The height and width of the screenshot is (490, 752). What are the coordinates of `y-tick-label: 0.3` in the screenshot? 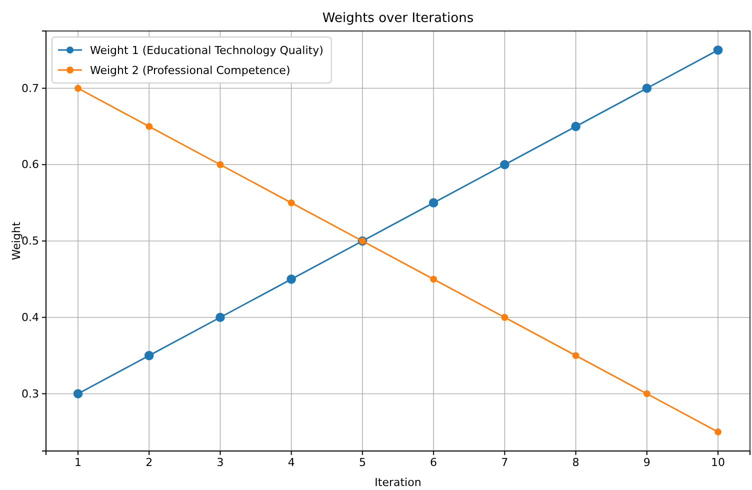 It's located at (30, 393).